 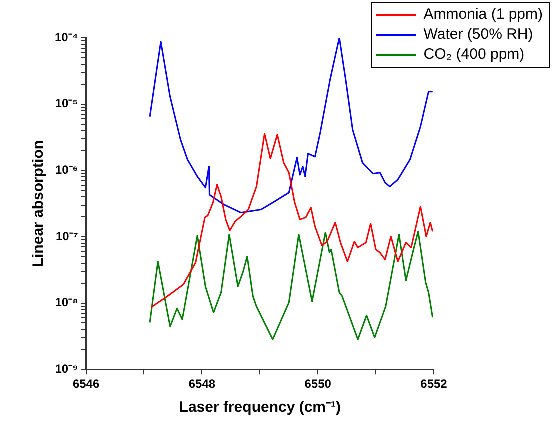 I want to click on legend-label: Ammonia (1 ppm), so click(x=483, y=15).